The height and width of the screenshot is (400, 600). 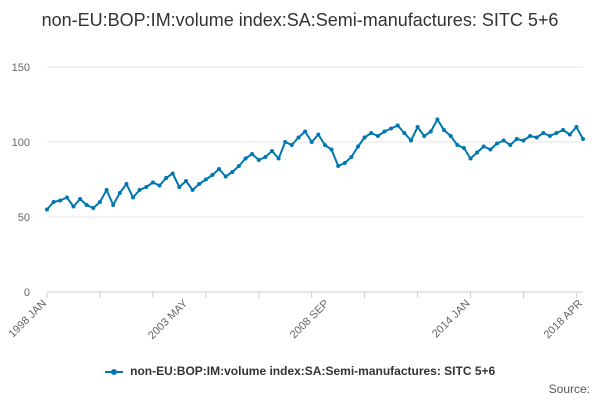 I want to click on x-tick-label: 2018 APR, so click(x=564, y=320).